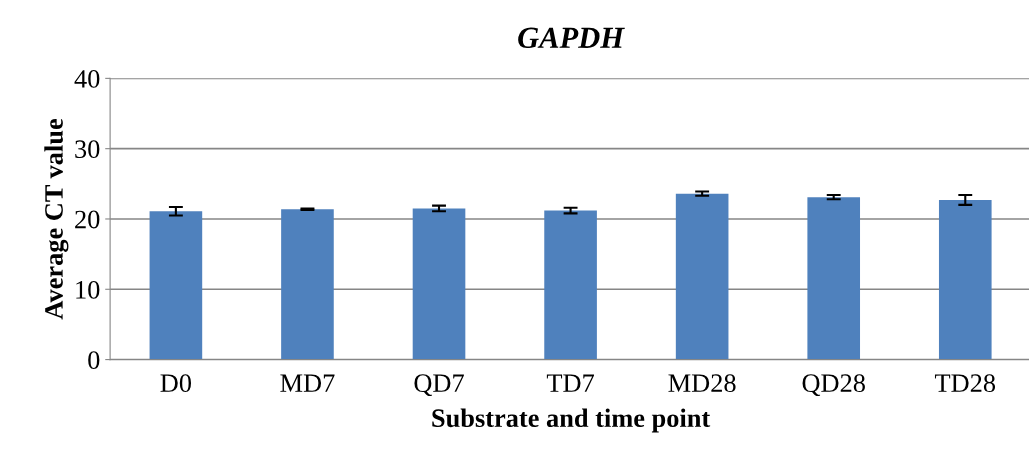  I want to click on x-tick-label: QD7, so click(439, 385).